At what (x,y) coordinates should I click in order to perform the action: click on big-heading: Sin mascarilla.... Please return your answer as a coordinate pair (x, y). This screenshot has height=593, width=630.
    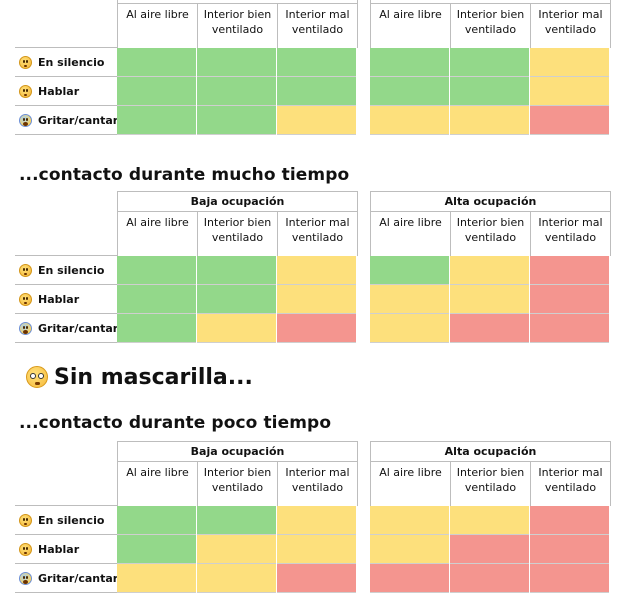
    Looking at the image, I should click on (139, 377).